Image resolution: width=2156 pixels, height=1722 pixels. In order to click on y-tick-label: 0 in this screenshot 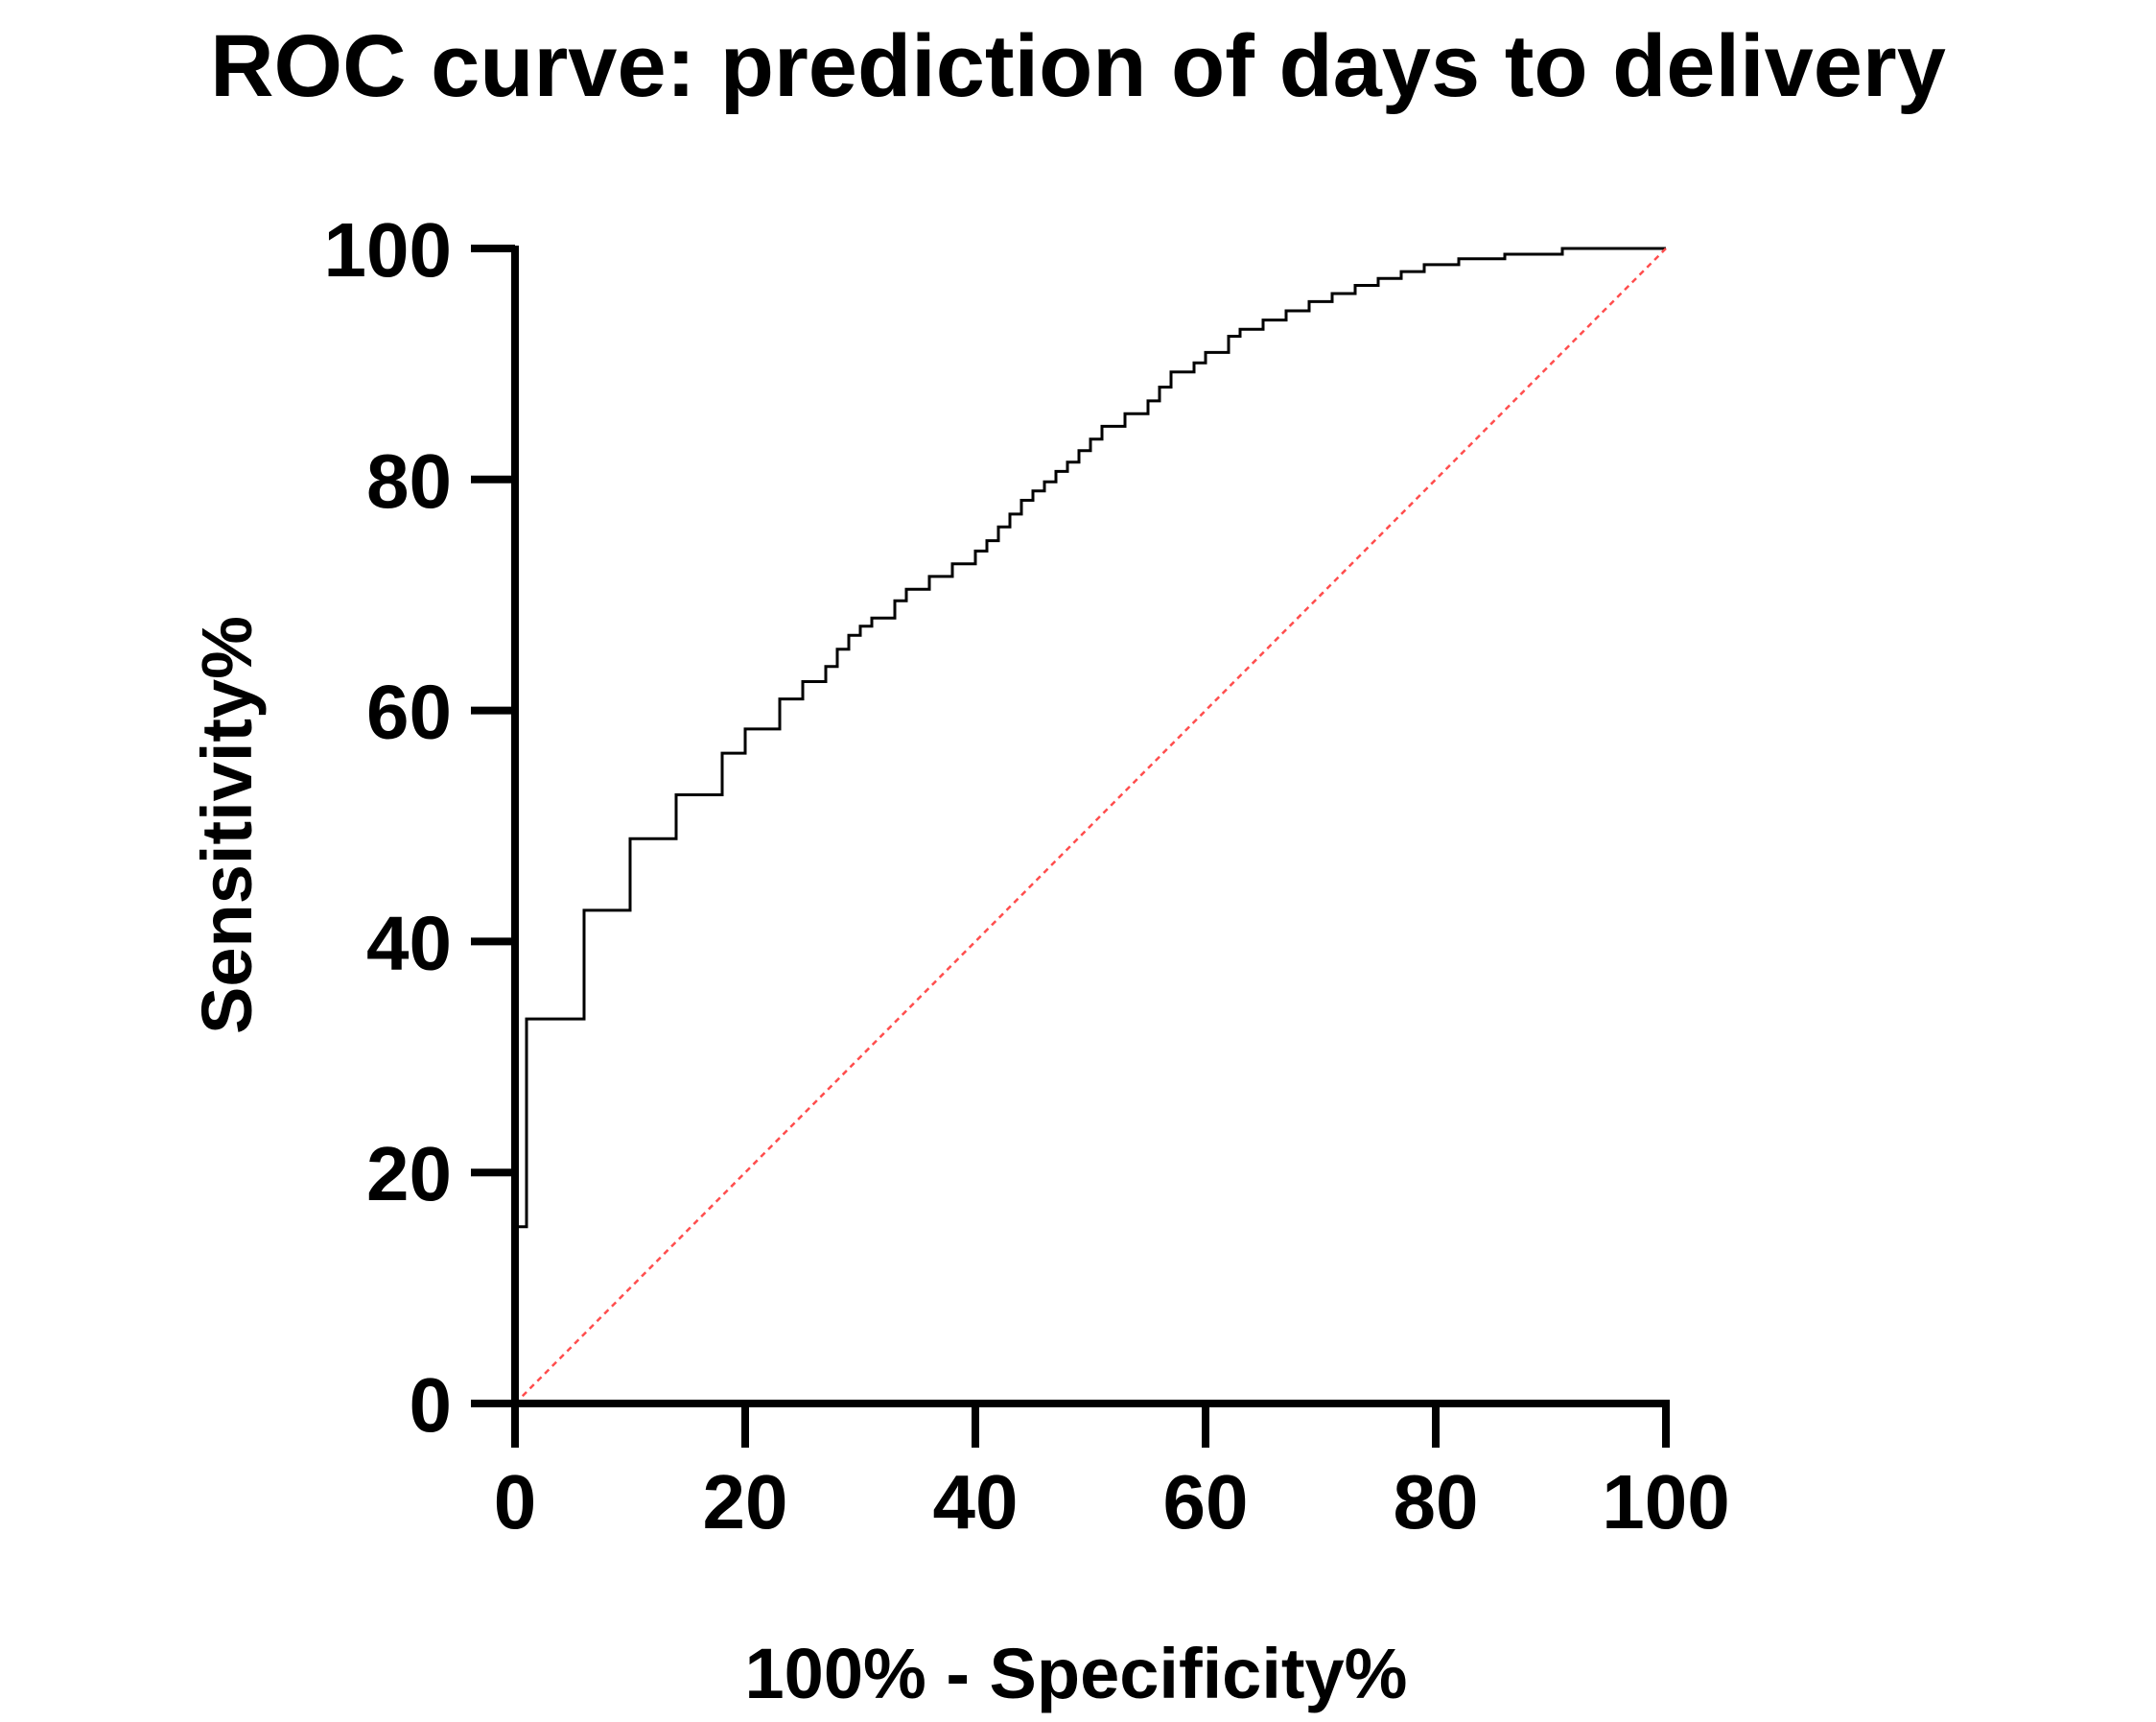, I will do `click(431, 1405)`.